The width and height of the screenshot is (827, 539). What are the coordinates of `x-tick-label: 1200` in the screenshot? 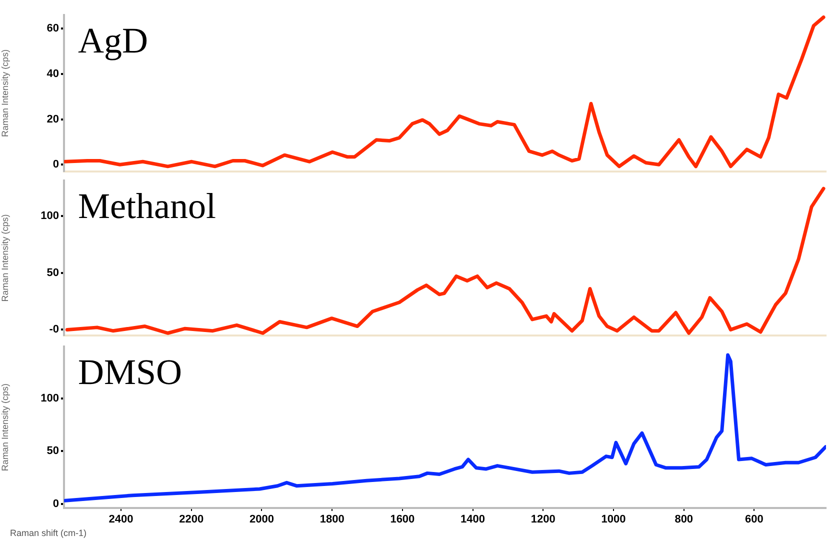 It's located at (543, 520).